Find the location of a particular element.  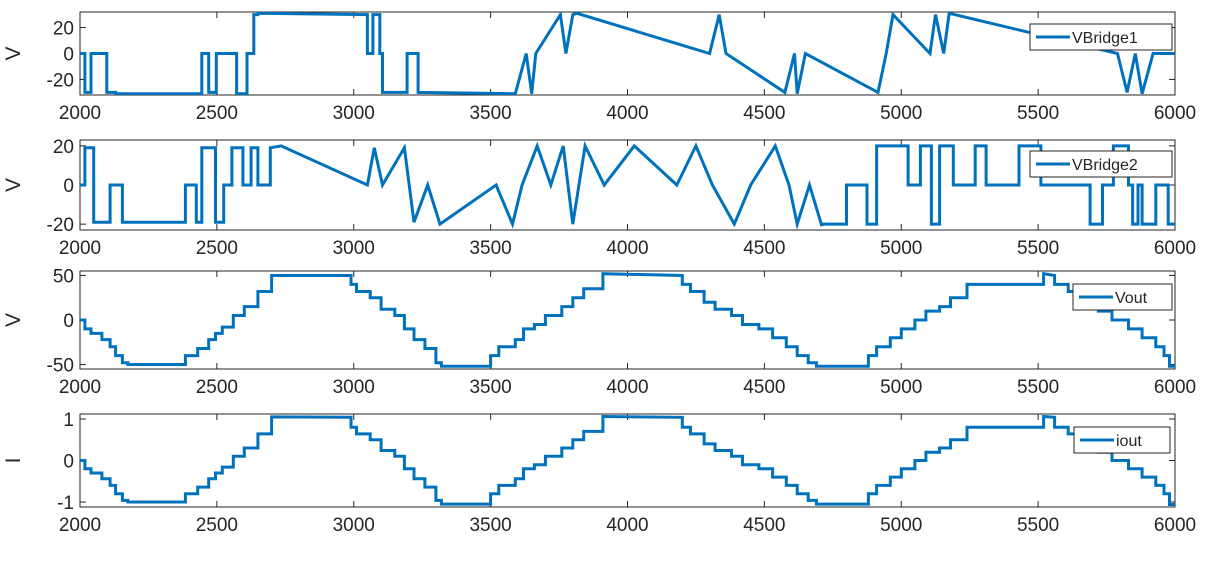

y-tick-label: -50 is located at coordinates (60, 366).